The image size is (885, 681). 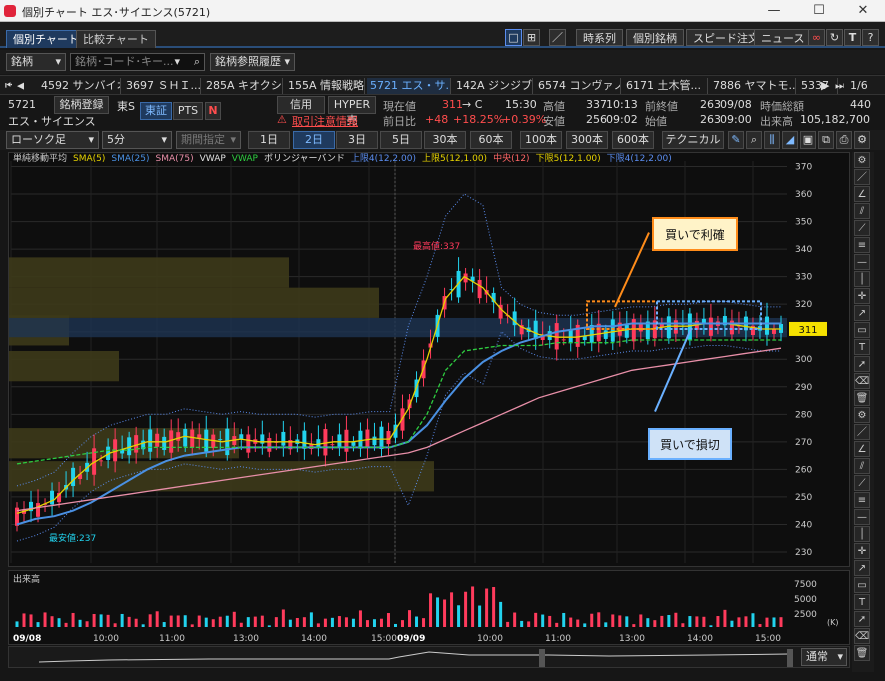 What do you see at coordinates (599, 37) in the screenshot?
I see `timeseries-button: 時系列` at bounding box center [599, 37].